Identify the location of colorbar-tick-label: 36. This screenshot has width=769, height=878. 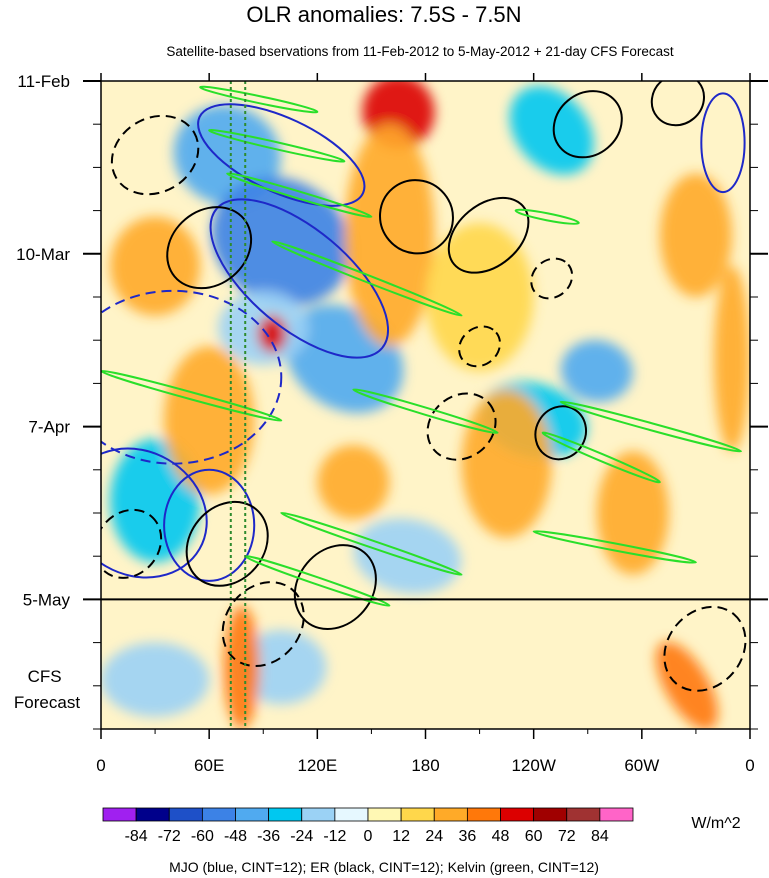
(467, 836).